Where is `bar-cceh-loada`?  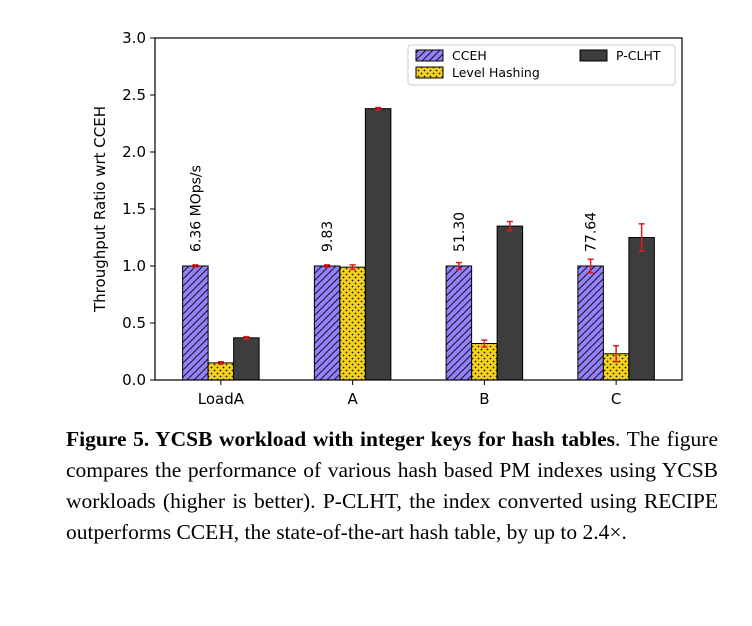
bar-cceh-loada is located at coordinates (195, 323).